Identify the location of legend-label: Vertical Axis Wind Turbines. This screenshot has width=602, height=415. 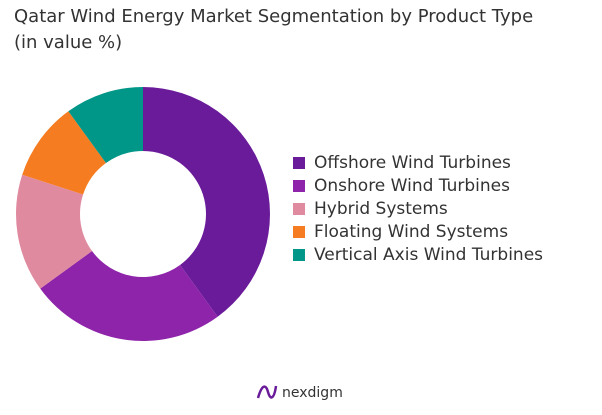
(428, 255).